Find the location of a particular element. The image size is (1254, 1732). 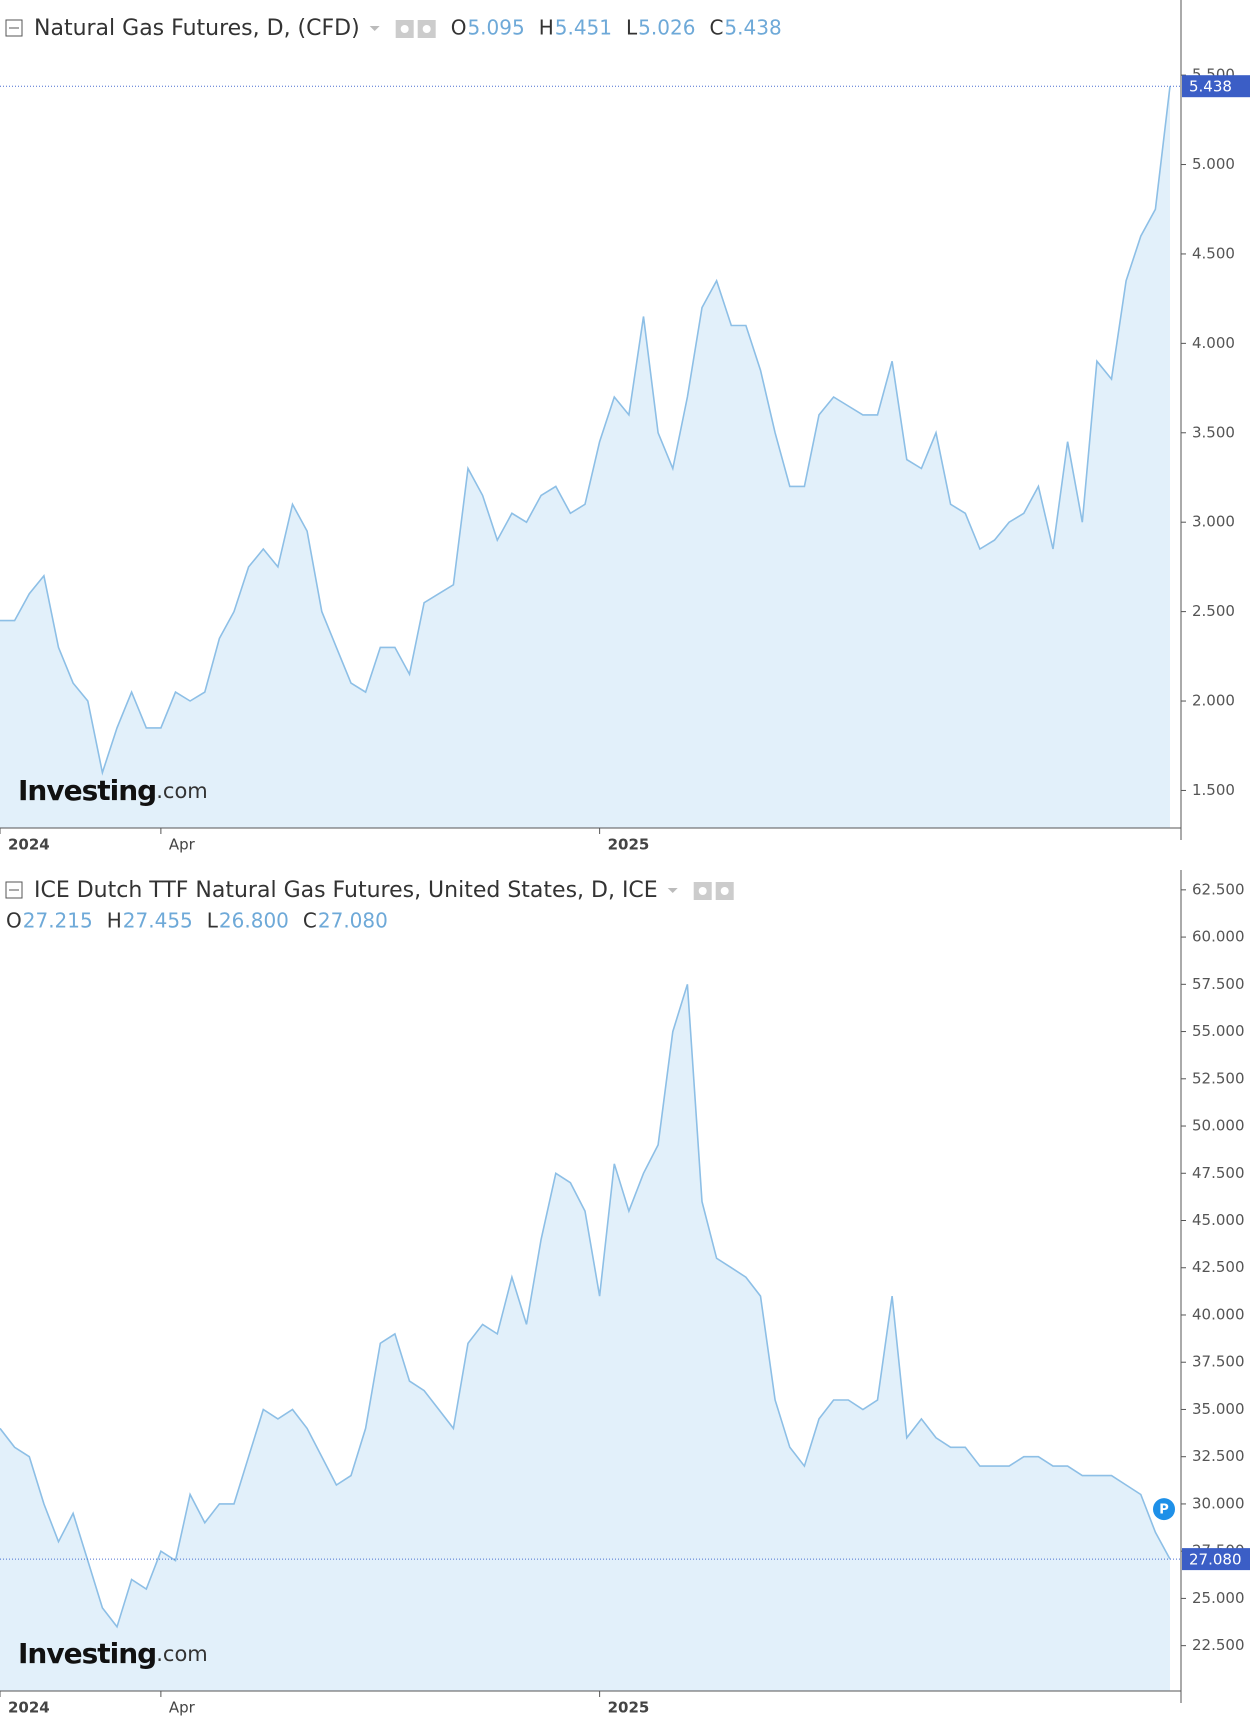

ohlc-value: 5.438 is located at coordinates (752, 28).